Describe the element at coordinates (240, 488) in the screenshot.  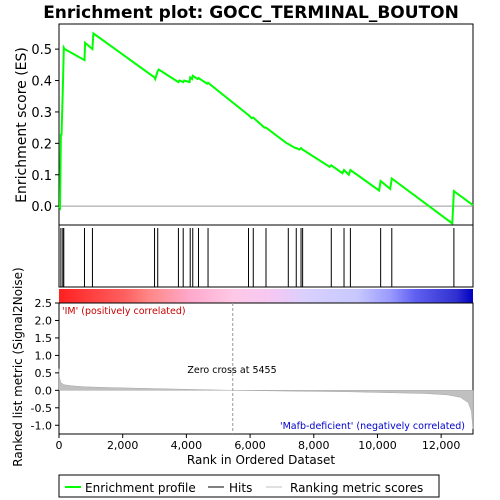
I see `legend-label-hits: Hits` at that location.